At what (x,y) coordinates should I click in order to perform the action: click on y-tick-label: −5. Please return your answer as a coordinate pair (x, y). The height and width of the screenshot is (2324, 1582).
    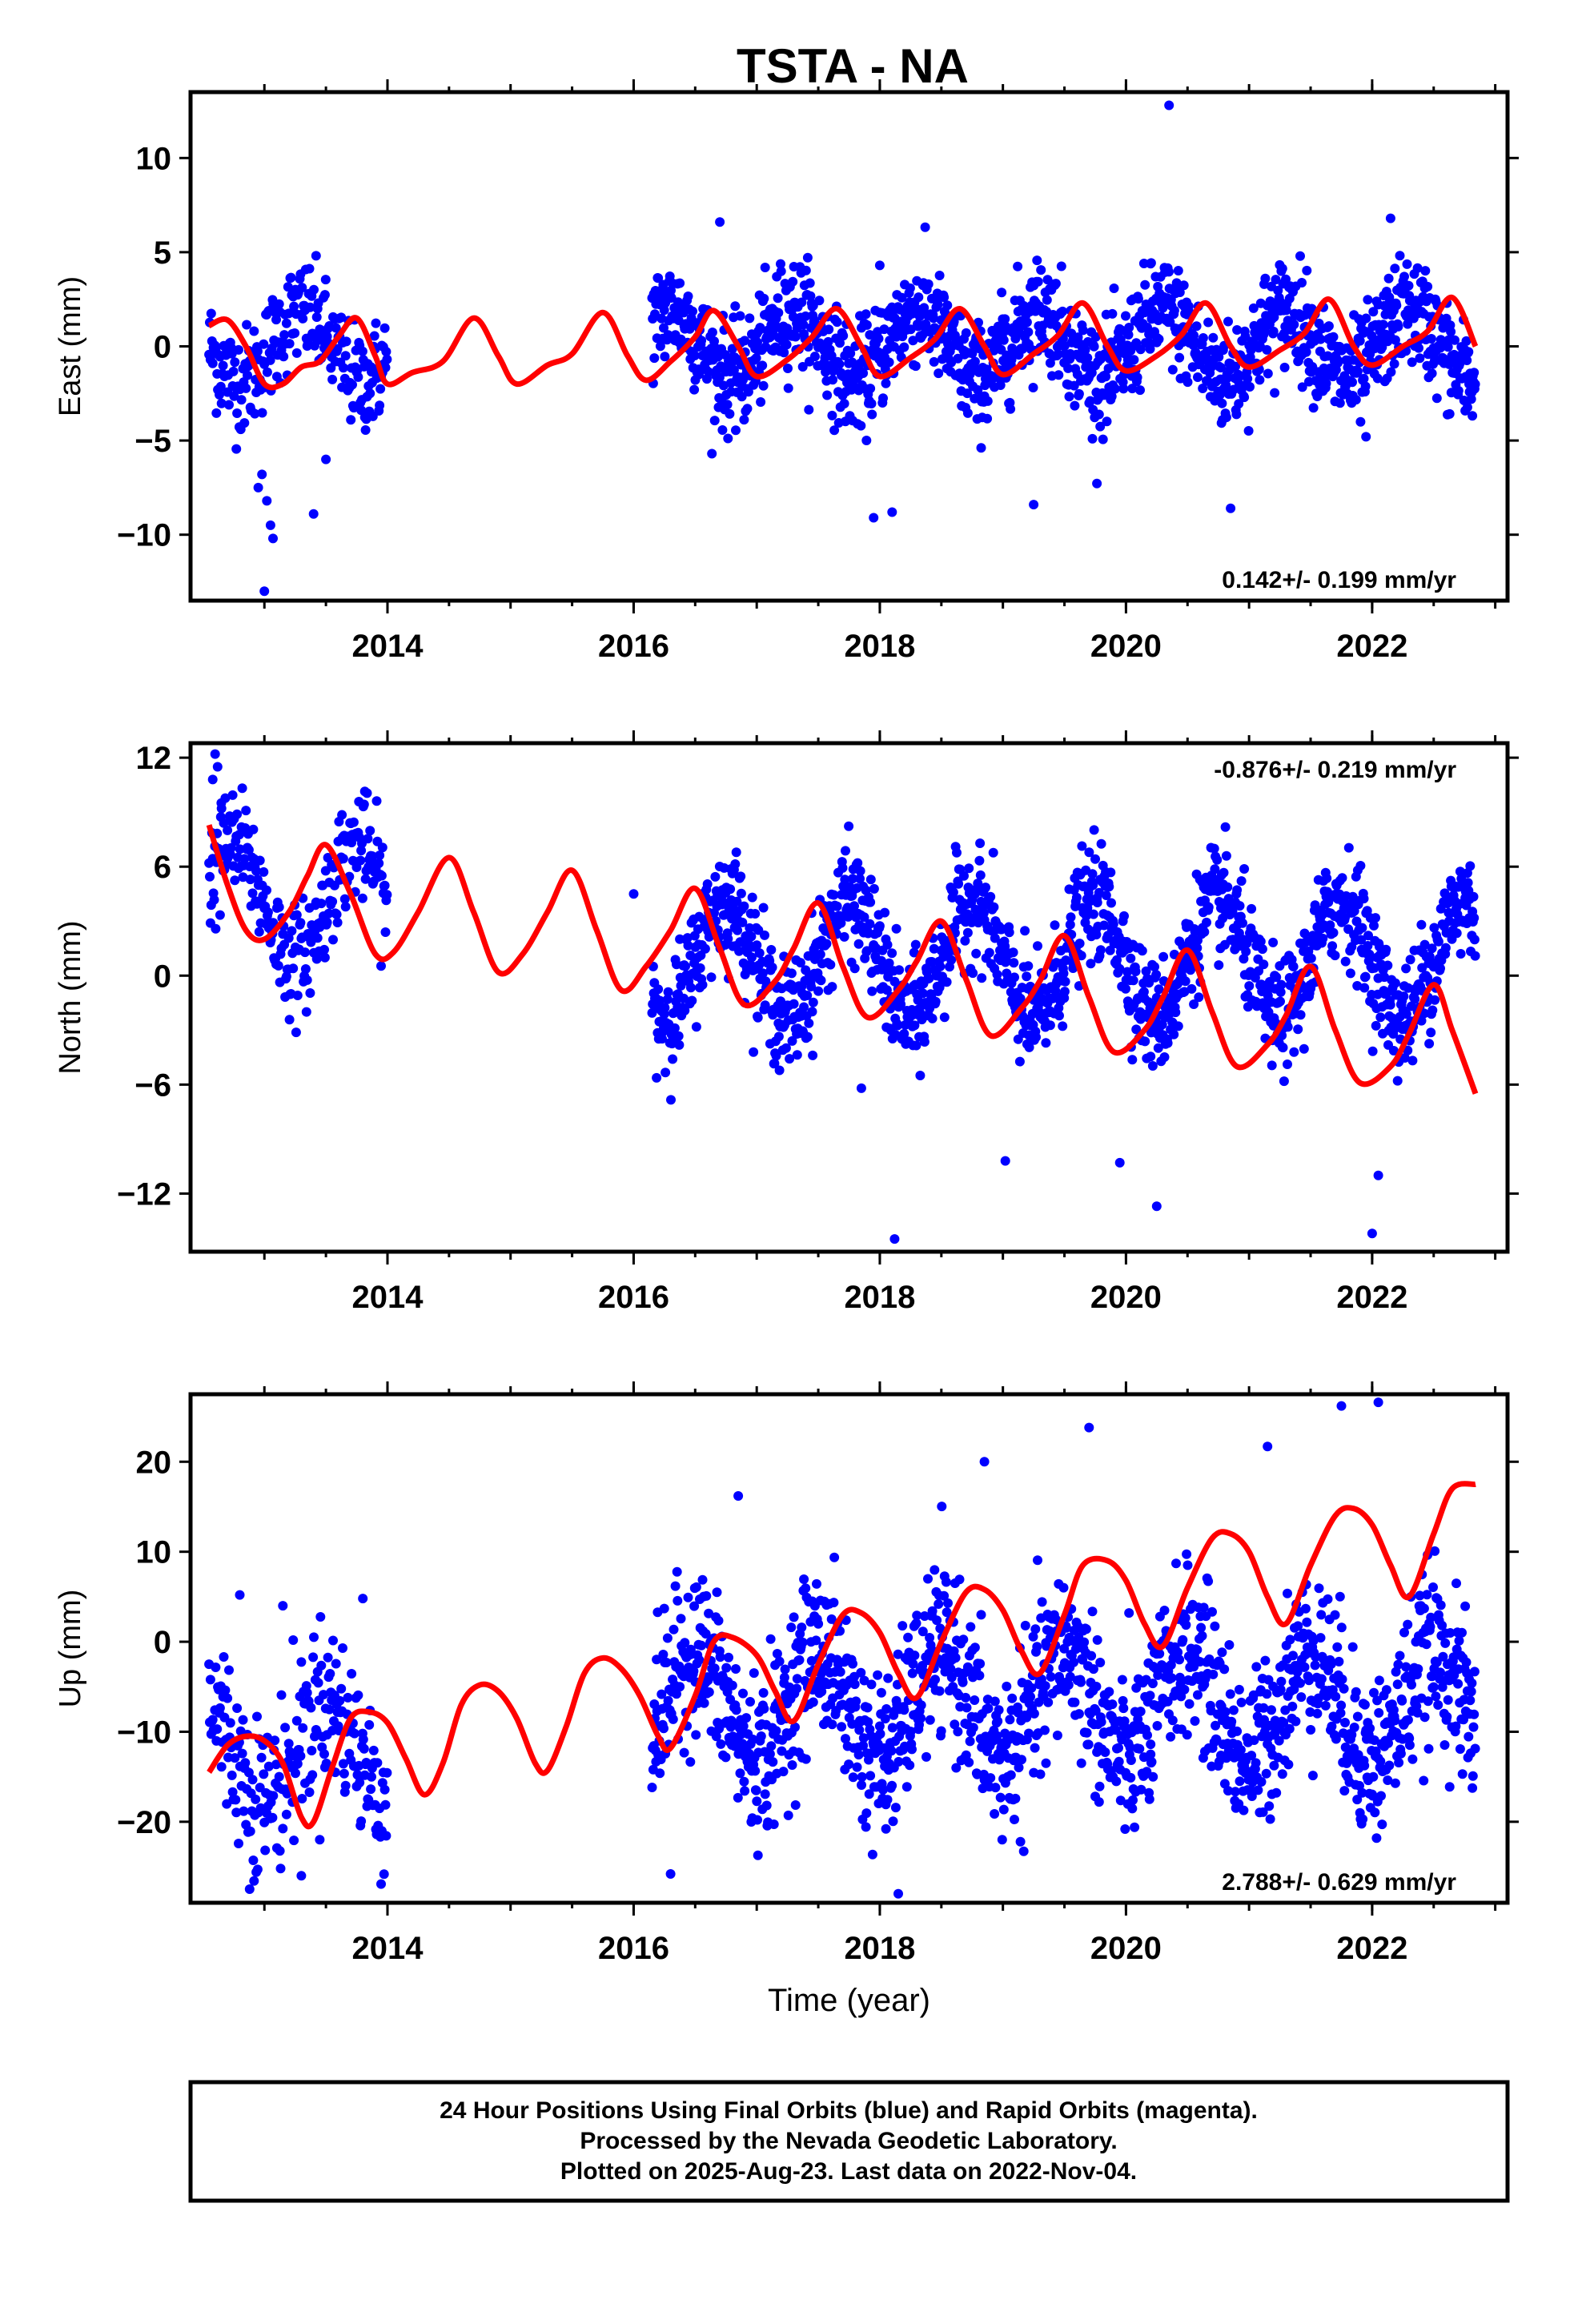
    Looking at the image, I should click on (153, 442).